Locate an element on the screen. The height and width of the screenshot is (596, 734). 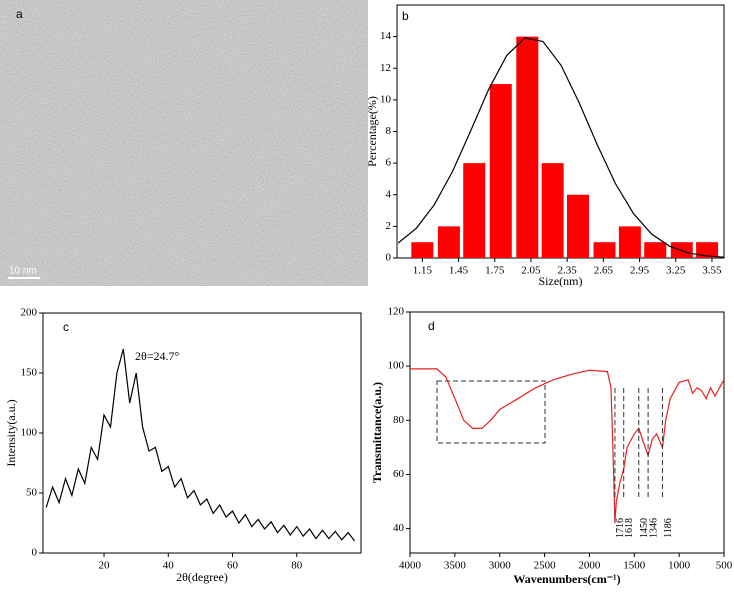
x-tick-label: 2.35 is located at coordinates (568, 271).